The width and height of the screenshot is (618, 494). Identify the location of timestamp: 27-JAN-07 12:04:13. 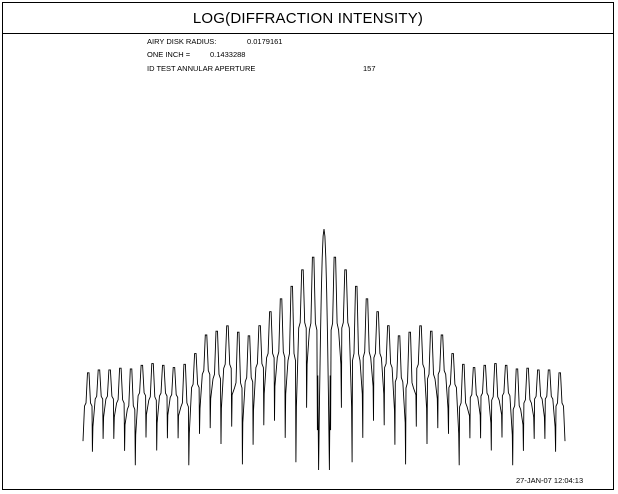
(550, 480).